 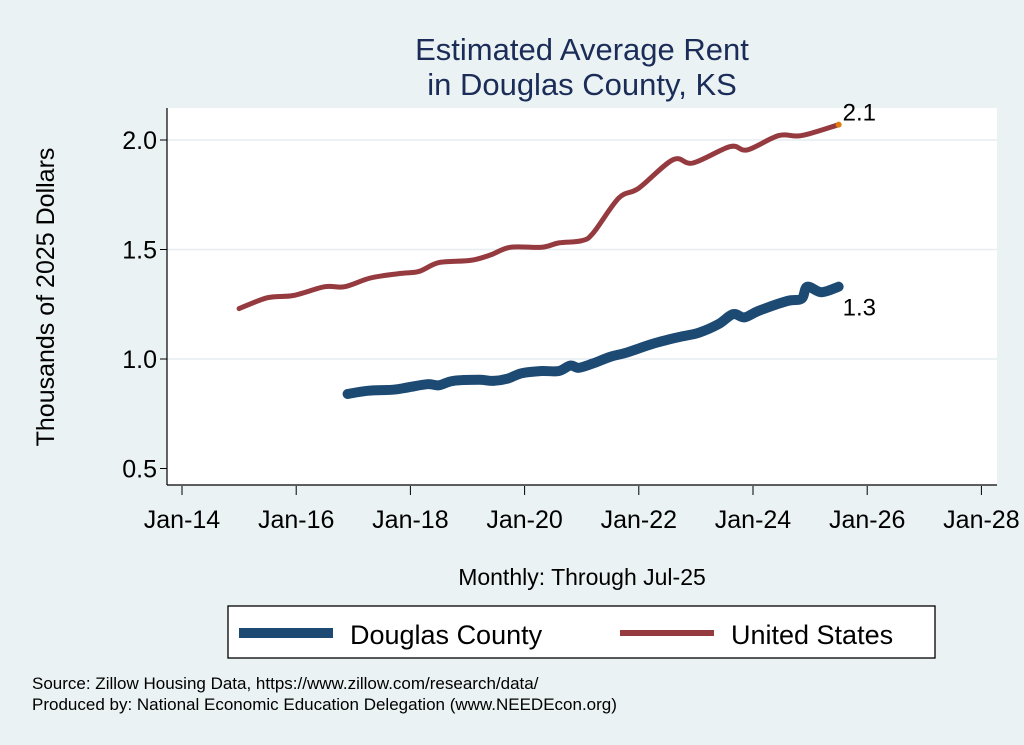 What do you see at coordinates (867, 520) in the screenshot?
I see `x-tick-label: Jan-26` at bounding box center [867, 520].